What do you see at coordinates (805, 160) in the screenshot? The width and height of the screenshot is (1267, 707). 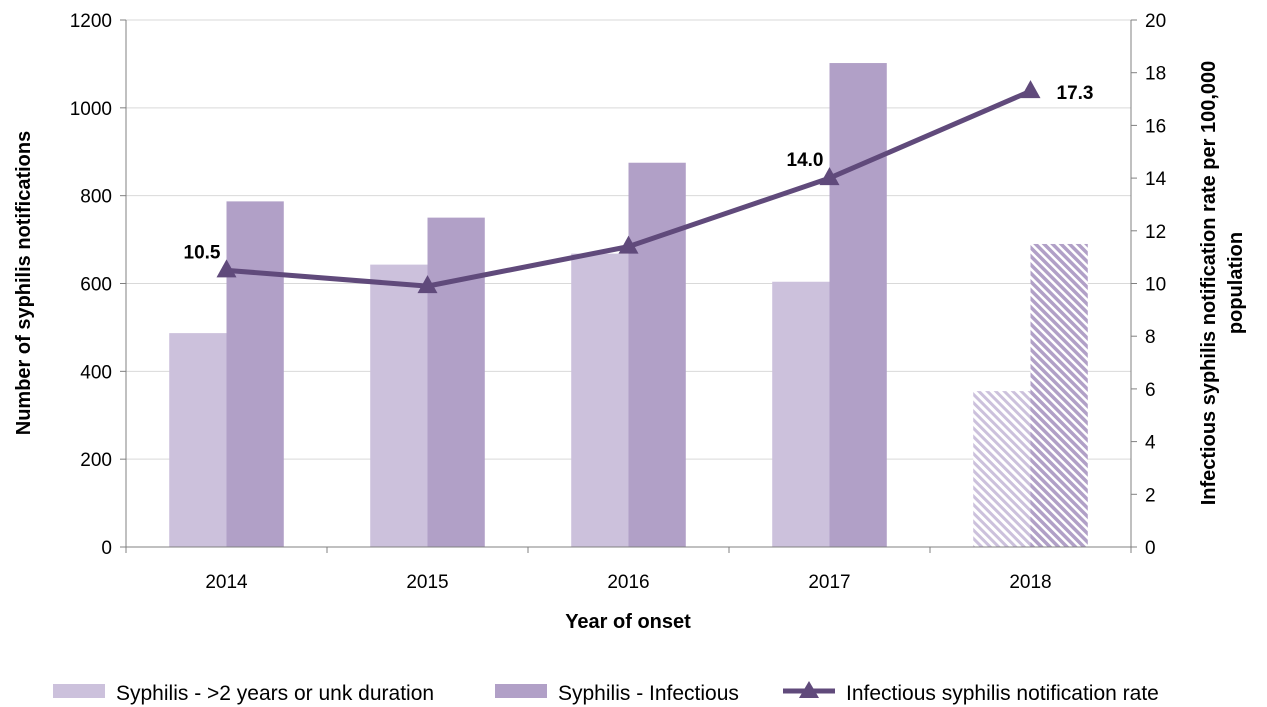 I see `rate-data-label: 14.0` at bounding box center [805, 160].